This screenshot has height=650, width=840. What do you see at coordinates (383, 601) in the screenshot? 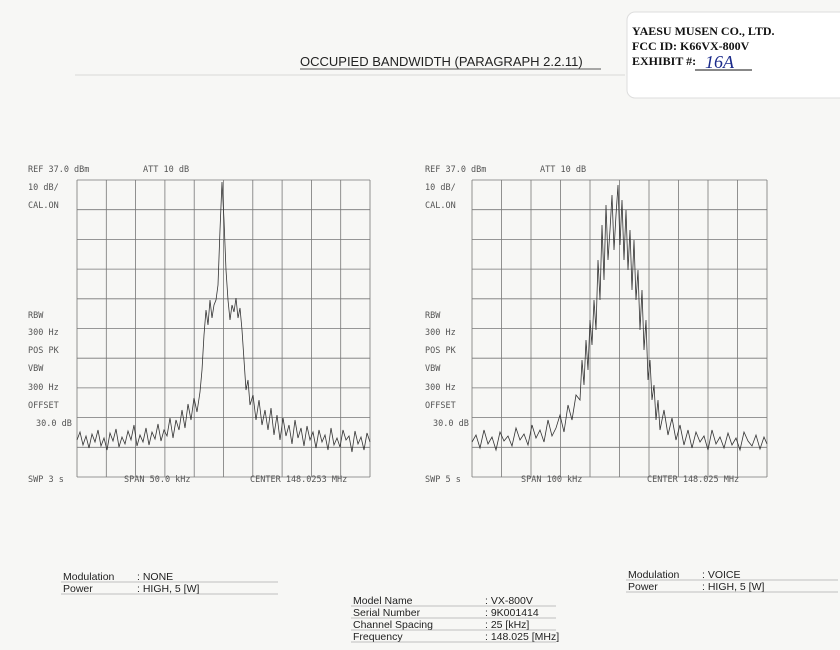
I see `info-label: Model Name` at bounding box center [383, 601].